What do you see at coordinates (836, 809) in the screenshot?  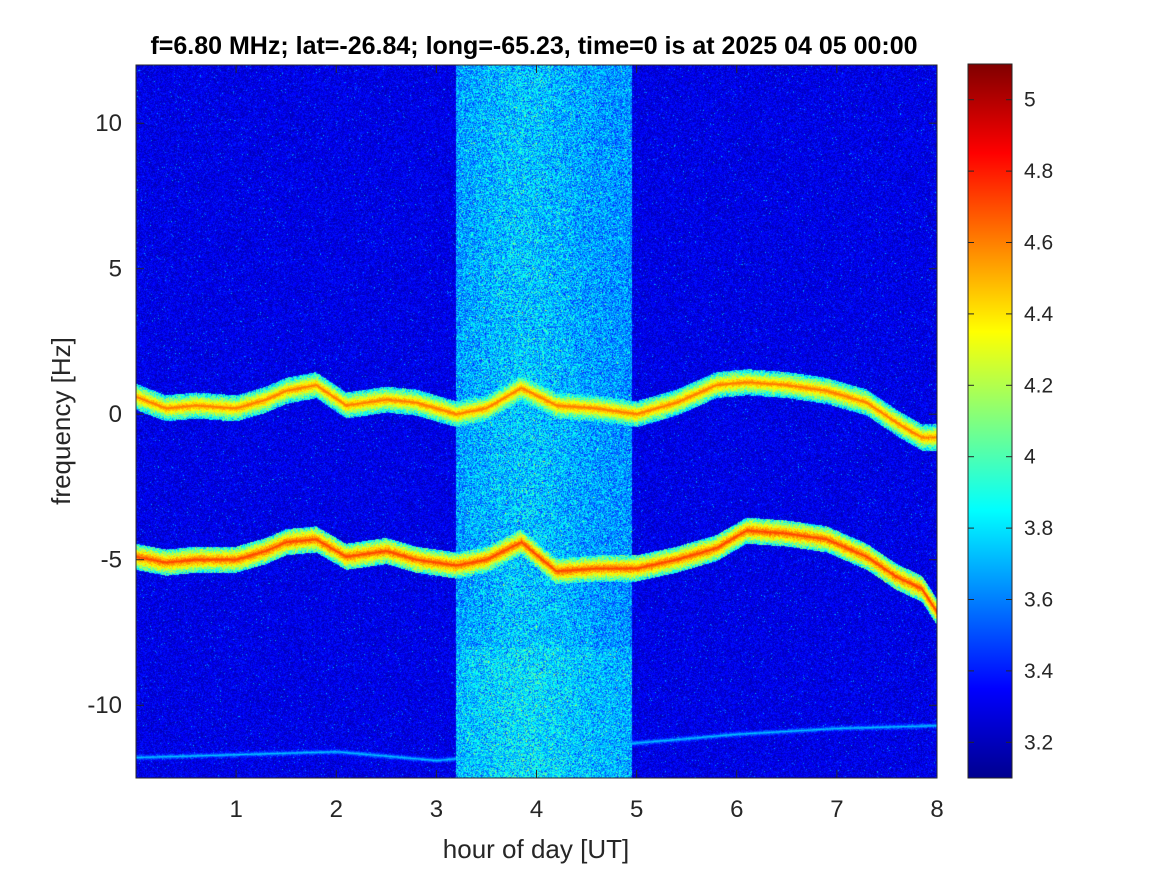 I see `x-tick-label: 7` at bounding box center [836, 809].